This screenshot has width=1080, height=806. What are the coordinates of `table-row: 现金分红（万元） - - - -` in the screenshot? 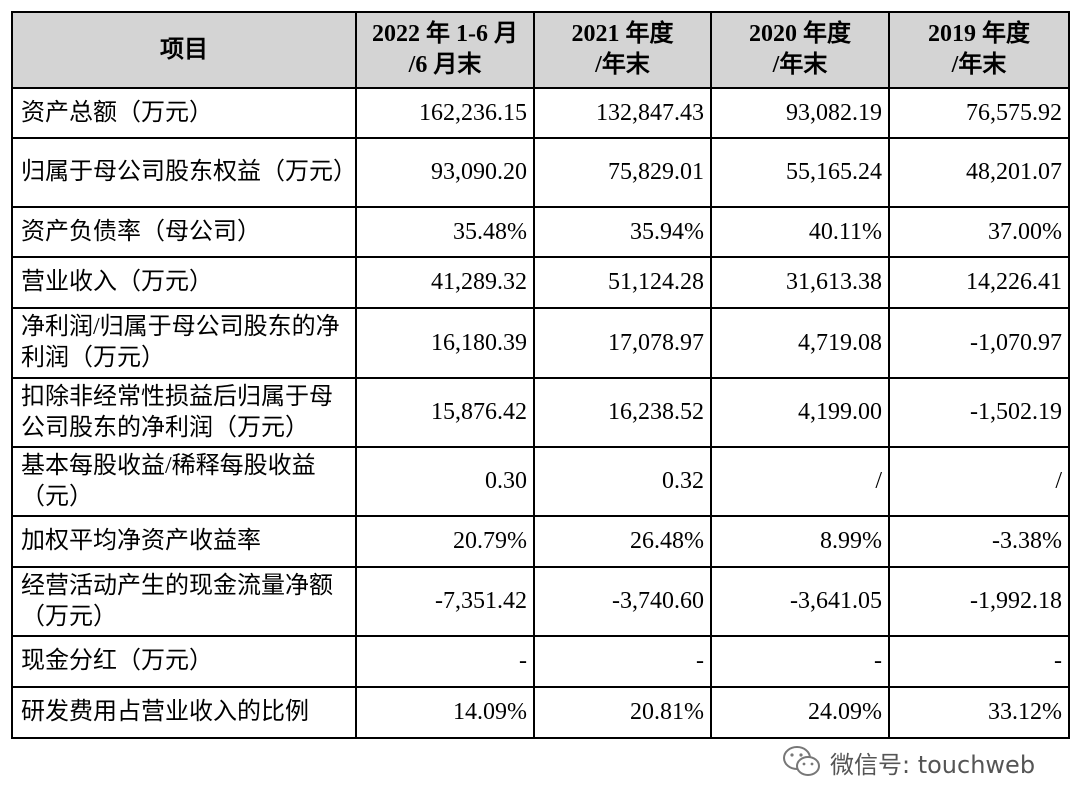 It's located at (540, 661).